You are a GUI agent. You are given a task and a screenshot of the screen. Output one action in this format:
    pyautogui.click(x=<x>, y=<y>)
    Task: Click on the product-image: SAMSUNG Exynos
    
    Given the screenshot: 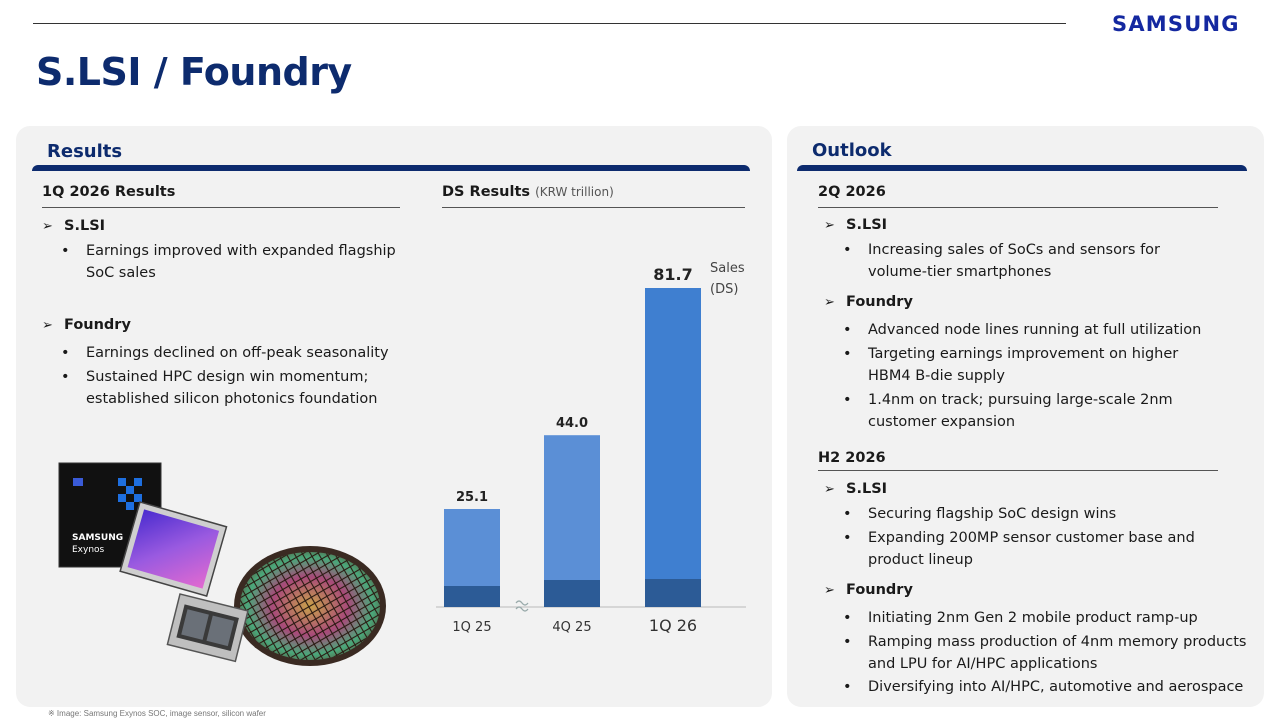 What is the action you would take?
    pyautogui.click(x=222, y=564)
    